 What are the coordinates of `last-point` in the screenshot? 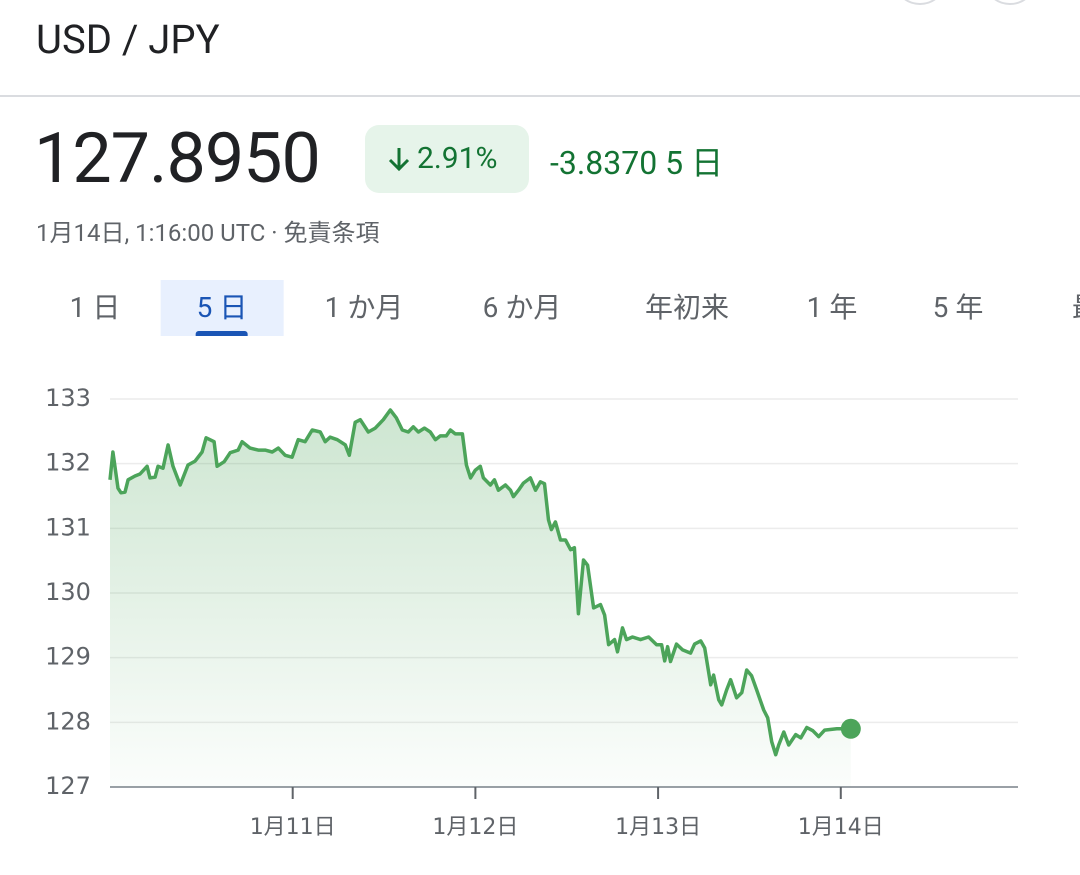 It's located at (850, 728).